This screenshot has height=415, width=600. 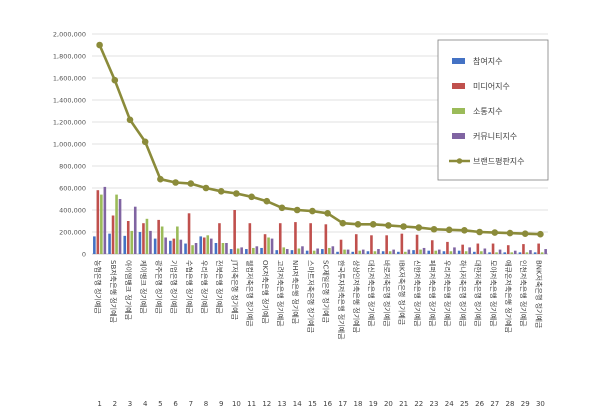 I want to click on legend-label: 참여지수, so click(x=487, y=61).